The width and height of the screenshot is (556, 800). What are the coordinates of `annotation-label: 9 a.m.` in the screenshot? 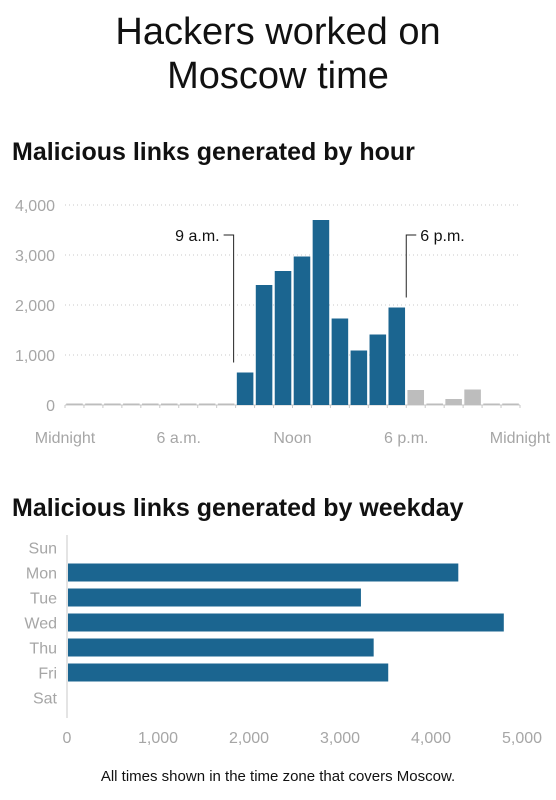 It's located at (197, 236).